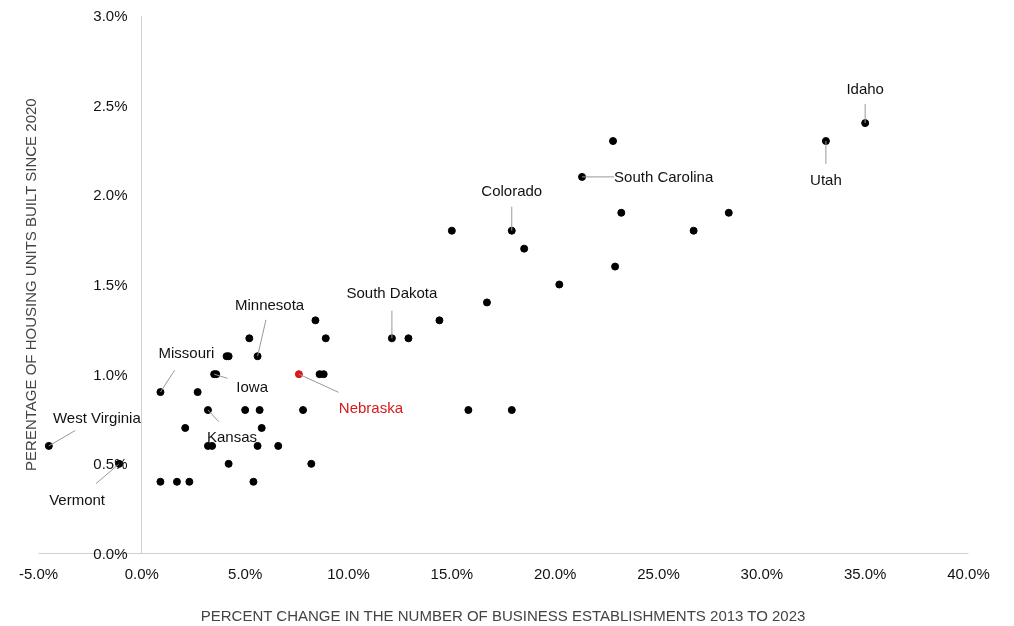 This screenshot has width=1014, height=626. What do you see at coordinates (110, 553) in the screenshot?
I see `y-tick-label: 0.0%` at bounding box center [110, 553].